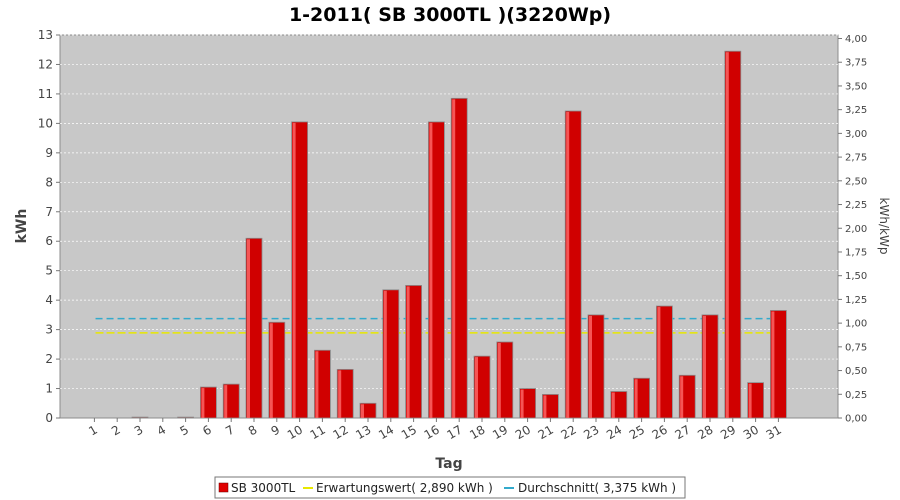 The width and height of the screenshot is (900, 500). Describe the element at coordinates (49, 212) in the screenshot. I see `y-tick-label: 7` at that location.